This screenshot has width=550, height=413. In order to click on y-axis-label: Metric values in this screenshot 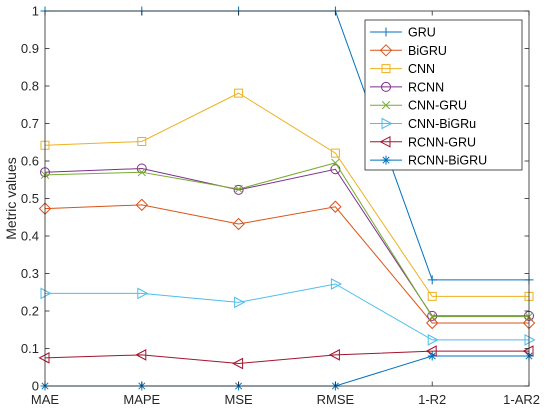, I will do `click(11, 198)`.